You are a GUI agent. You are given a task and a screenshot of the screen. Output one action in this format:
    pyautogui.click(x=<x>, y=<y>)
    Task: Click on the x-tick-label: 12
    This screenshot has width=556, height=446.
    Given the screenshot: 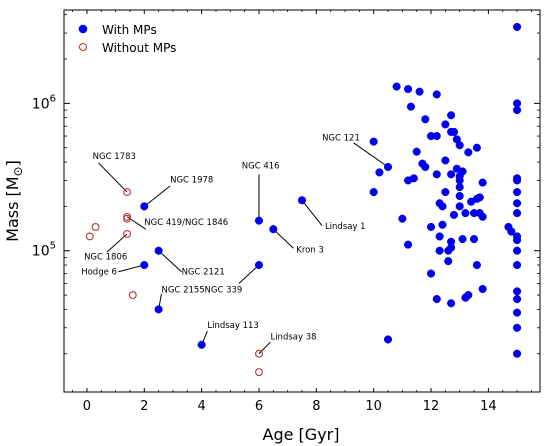 What is the action you would take?
    pyautogui.click(x=431, y=406)
    